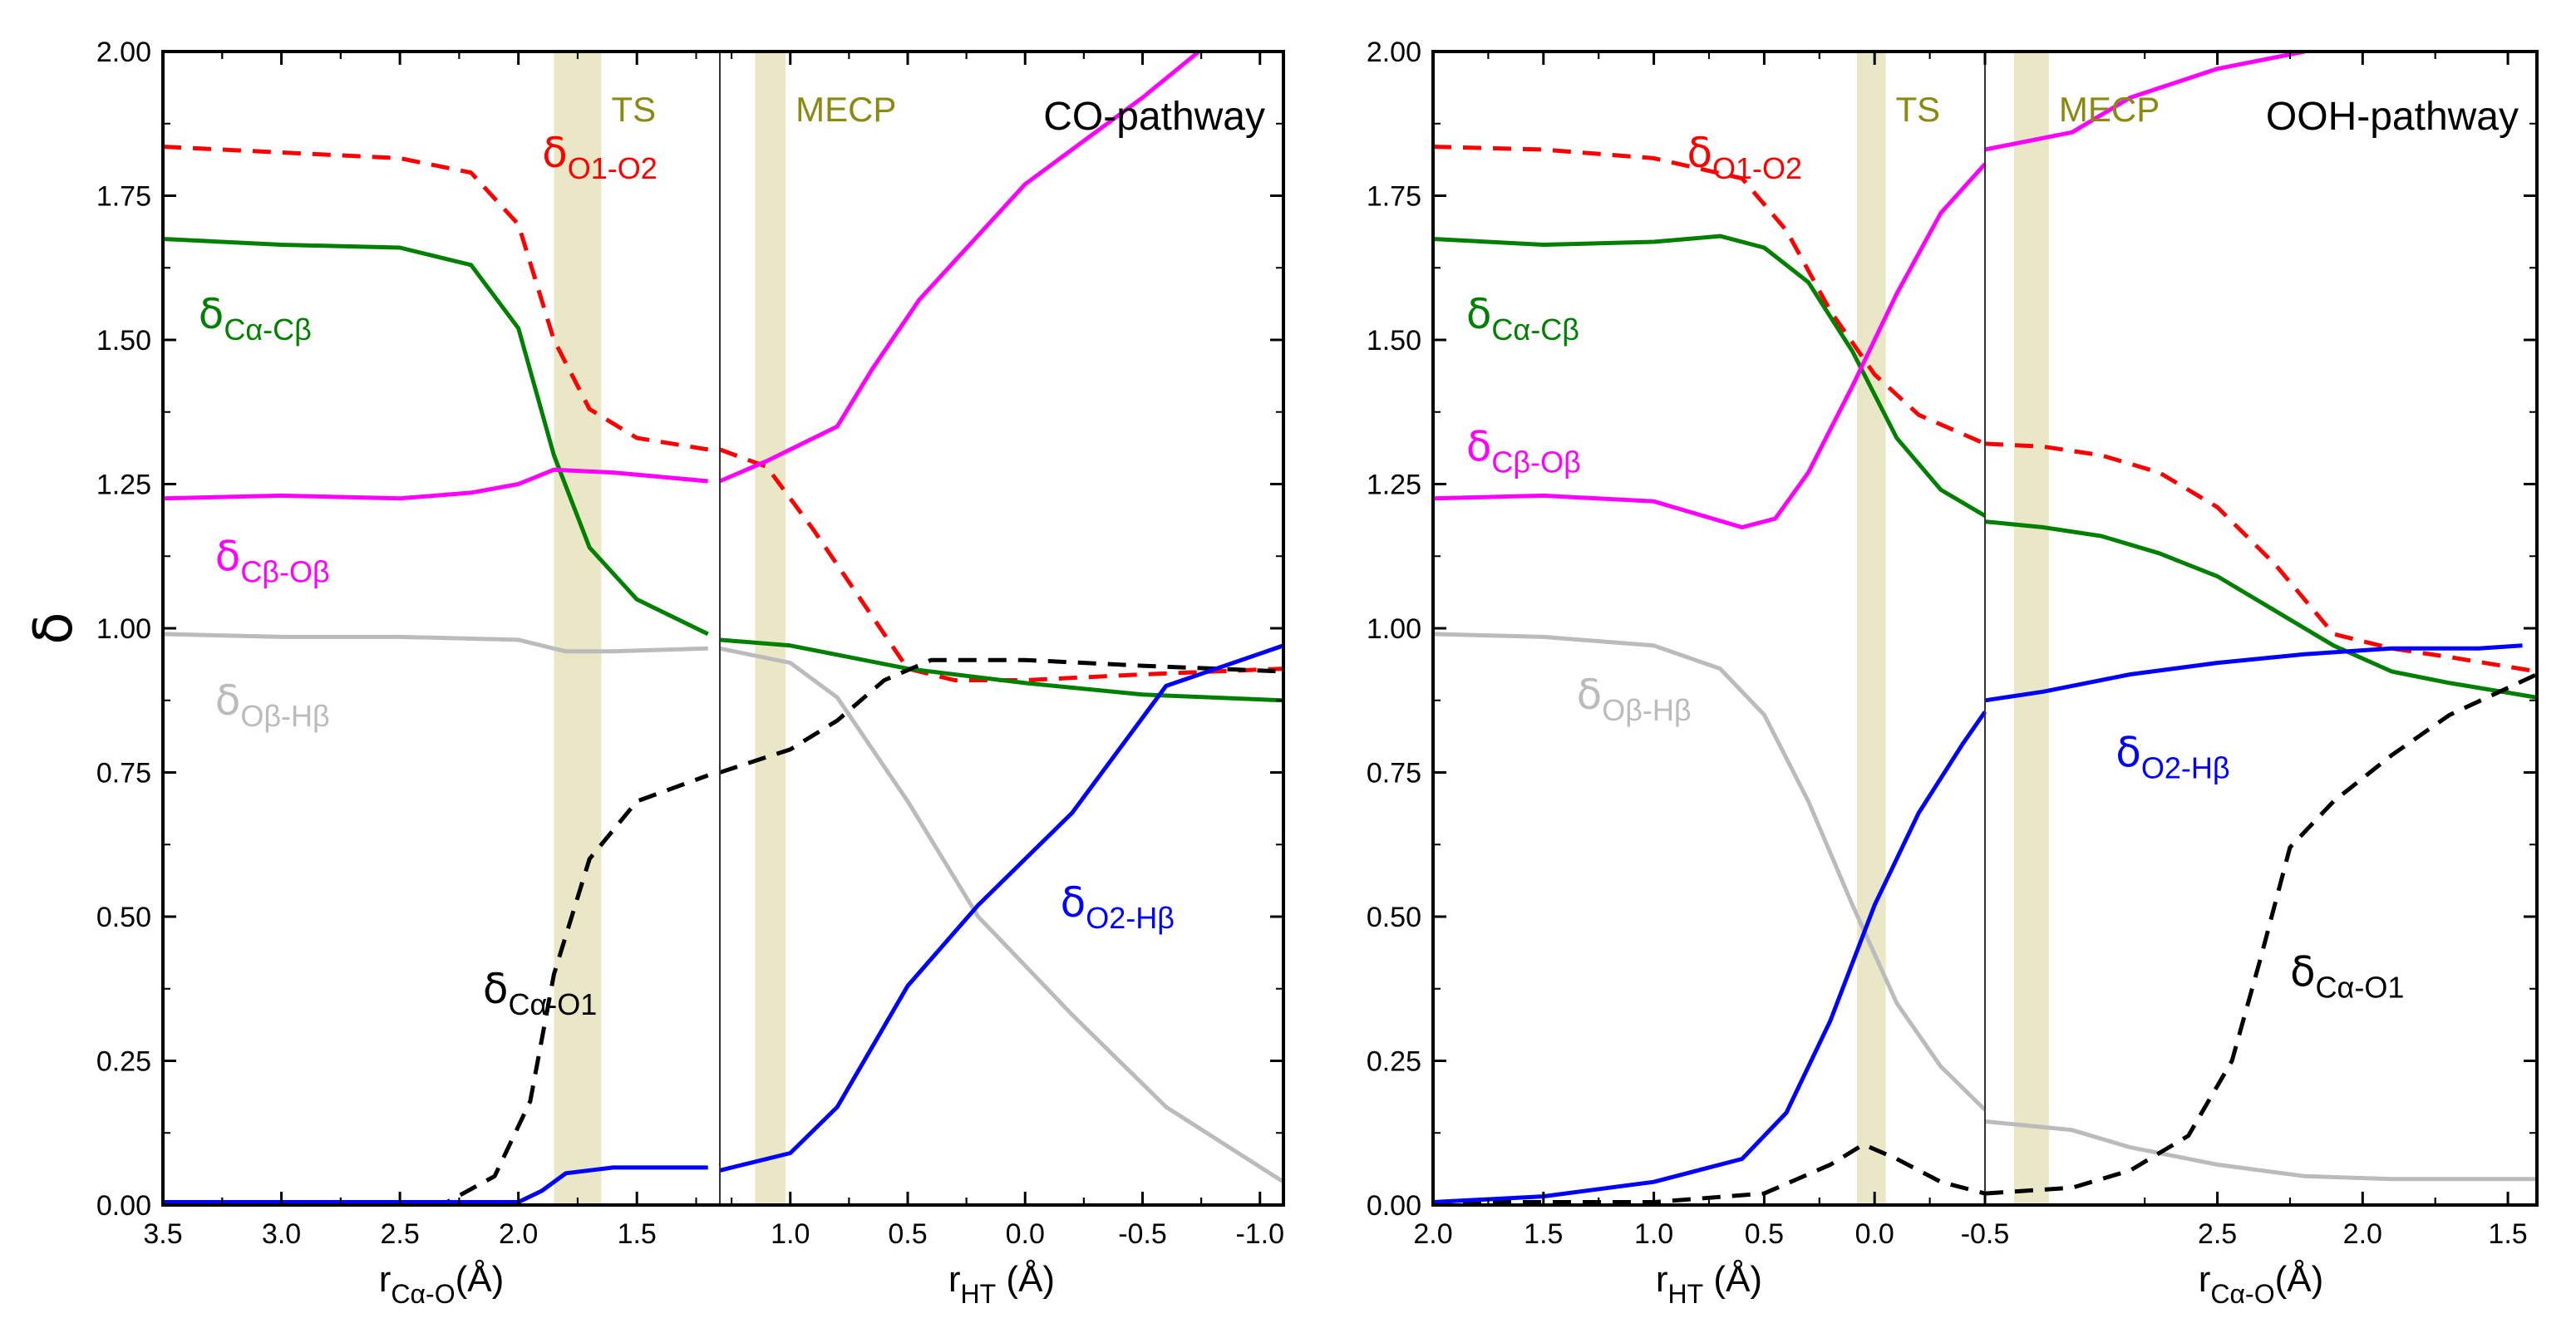  Describe the element at coordinates (2507, 1234) in the screenshot. I see `right-x-tick-label: 1.5` at that location.